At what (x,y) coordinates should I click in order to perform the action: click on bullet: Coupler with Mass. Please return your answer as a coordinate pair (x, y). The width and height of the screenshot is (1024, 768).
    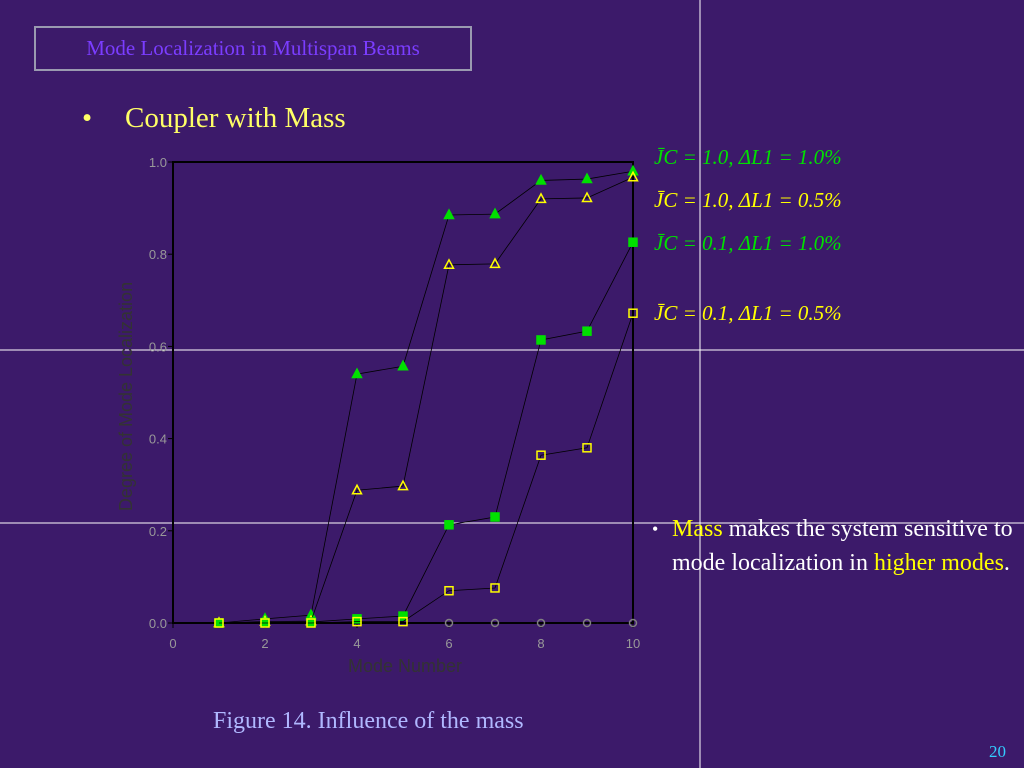
    Looking at the image, I should click on (214, 118).